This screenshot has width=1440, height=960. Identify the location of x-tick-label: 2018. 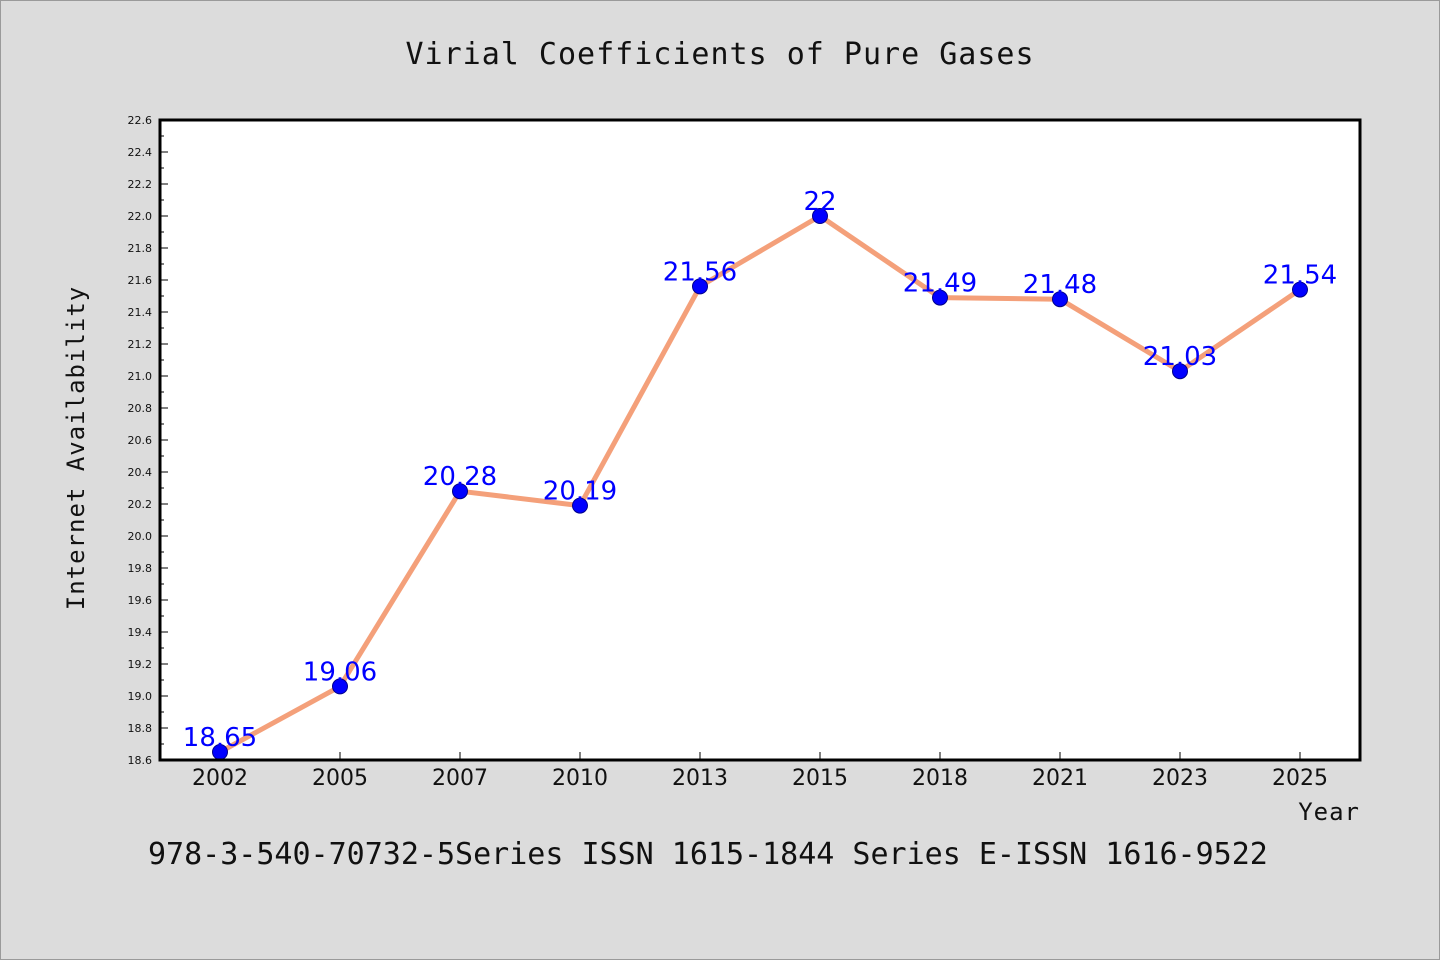
(940, 778).